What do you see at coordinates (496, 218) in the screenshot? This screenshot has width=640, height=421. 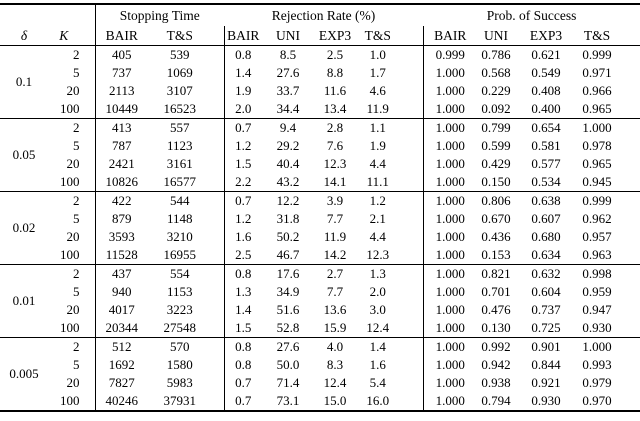 I see `cell-value: 0.670` at bounding box center [496, 218].